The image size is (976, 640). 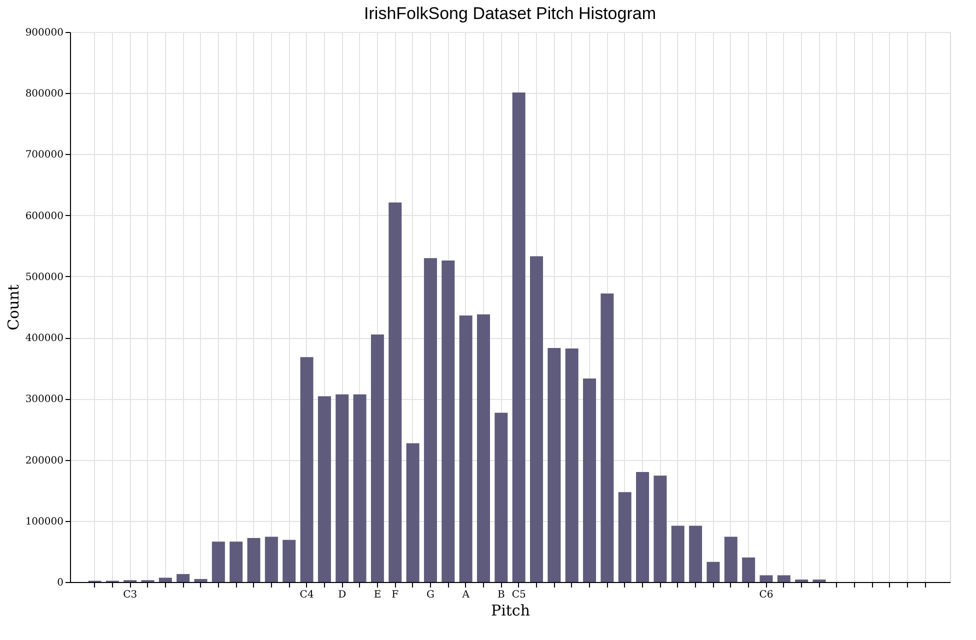 I want to click on y-tick-label: 900000, so click(x=44, y=33).